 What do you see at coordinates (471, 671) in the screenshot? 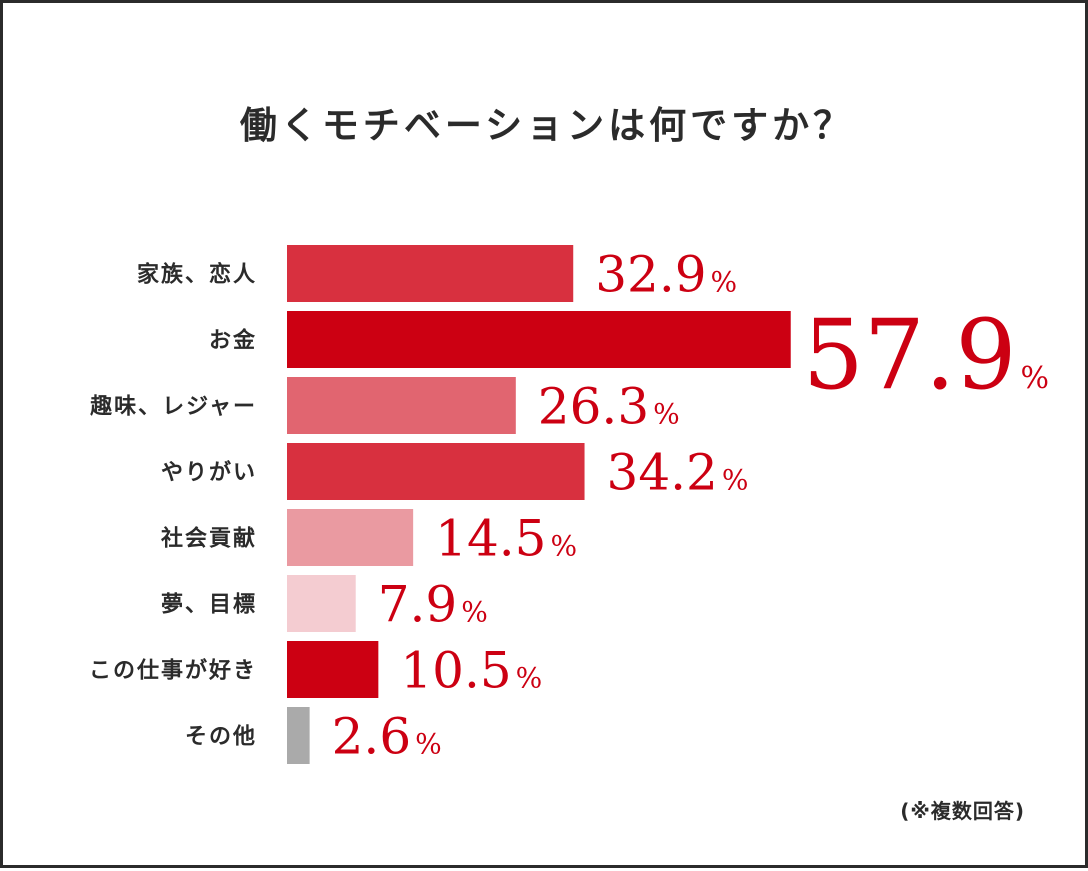
I see `value-label: 10.5%` at bounding box center [471, 671].